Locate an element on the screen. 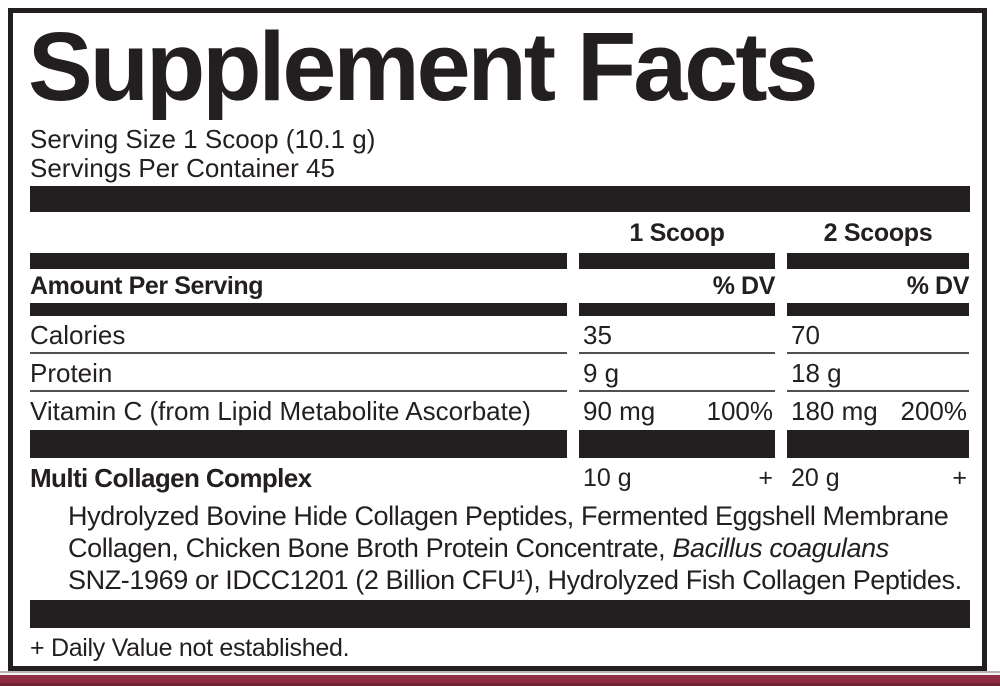  nutrient-scoop2-cell: 70 is located at coordinates (878, 335).